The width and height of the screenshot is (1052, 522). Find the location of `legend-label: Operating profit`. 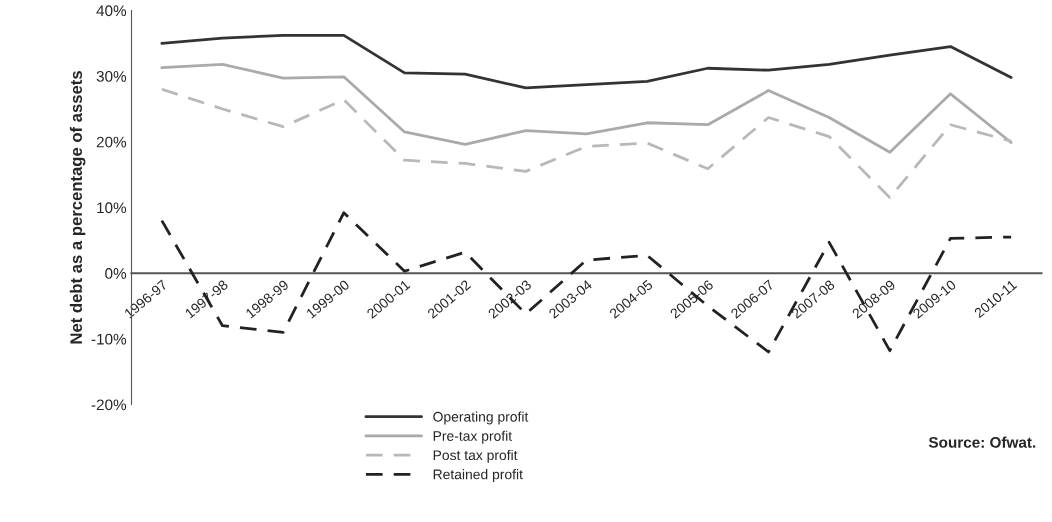

legend-label: Operating profit is located at coordinates (481, 418).